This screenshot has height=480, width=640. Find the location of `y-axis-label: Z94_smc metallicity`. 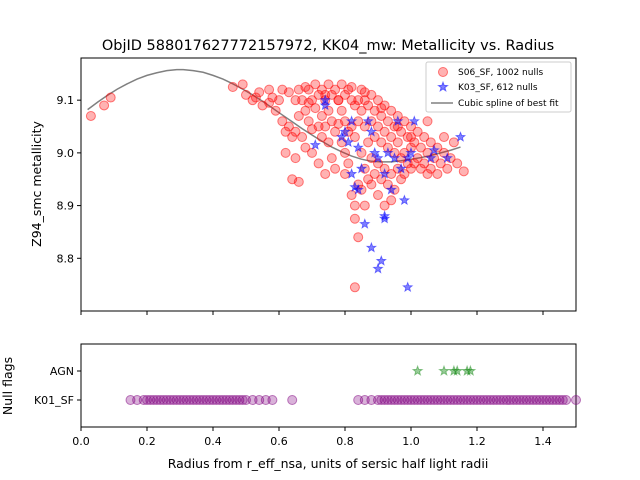

y-axis-label: Z94_smc metallicity is located at coordinates (36, 184).